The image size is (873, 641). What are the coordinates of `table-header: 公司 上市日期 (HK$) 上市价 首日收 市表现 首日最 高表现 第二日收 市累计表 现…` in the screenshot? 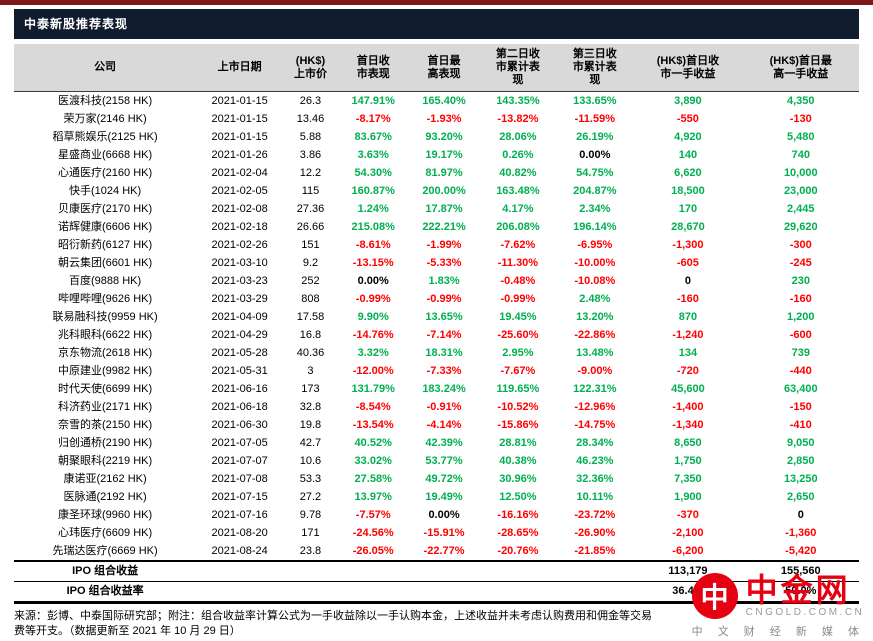 It's located at (436, 68).